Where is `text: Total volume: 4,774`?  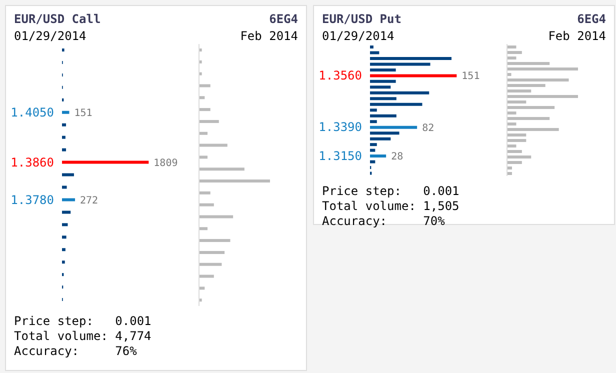 text: Total volume: 4,774 is located at coordinates (83, 336).